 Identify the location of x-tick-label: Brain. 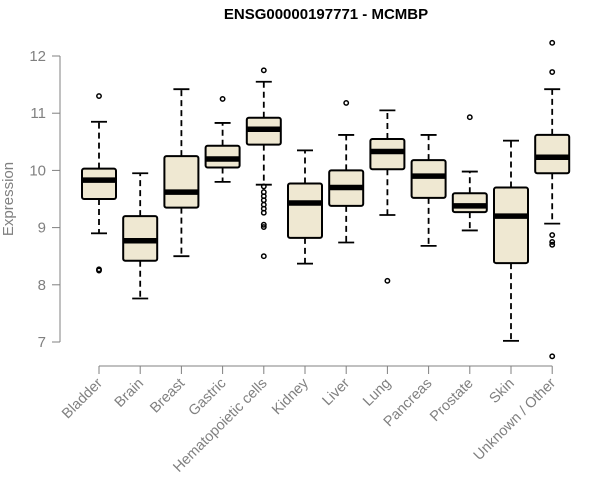
(129, 393).